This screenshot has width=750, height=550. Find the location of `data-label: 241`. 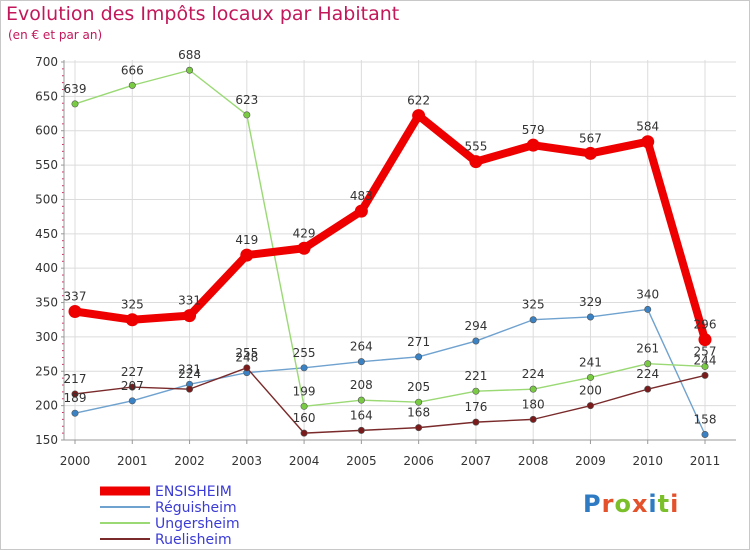

data-label: 241 is located at coordinates (590, 362).